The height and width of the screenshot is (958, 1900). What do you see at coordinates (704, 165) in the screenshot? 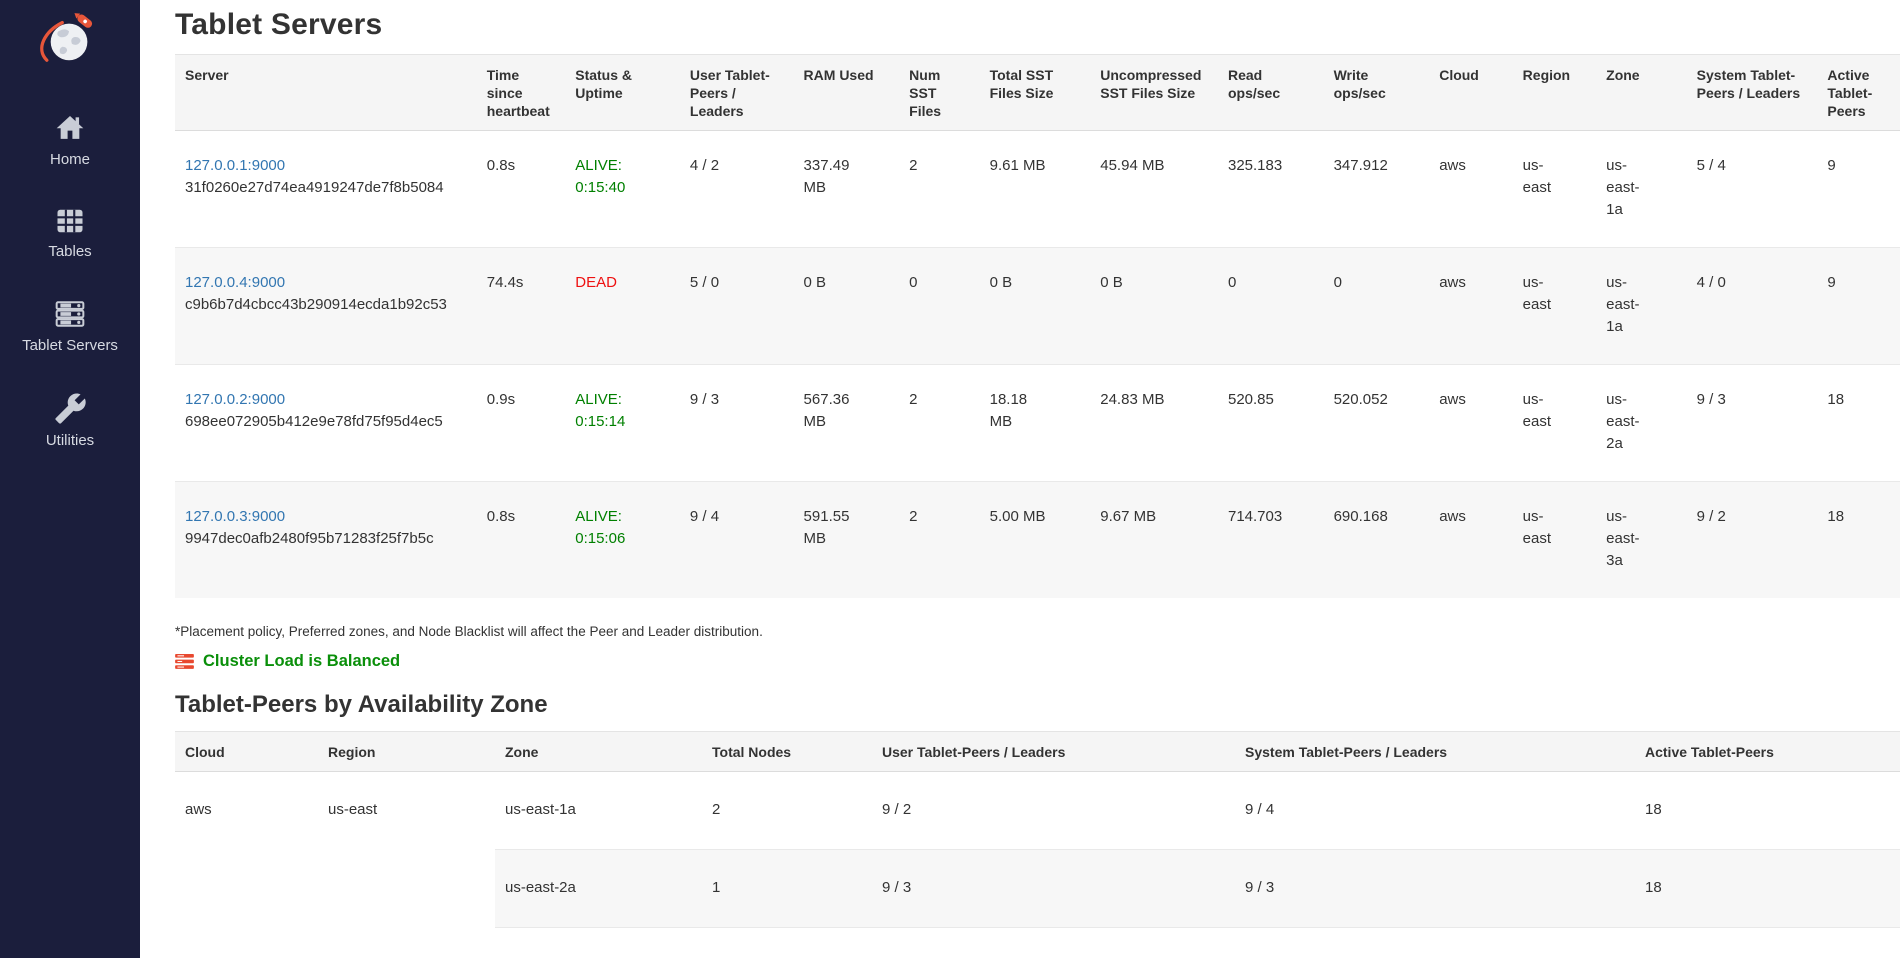
I see `user-peers-cell: 4 / 2` at bounding box center [704, 165].